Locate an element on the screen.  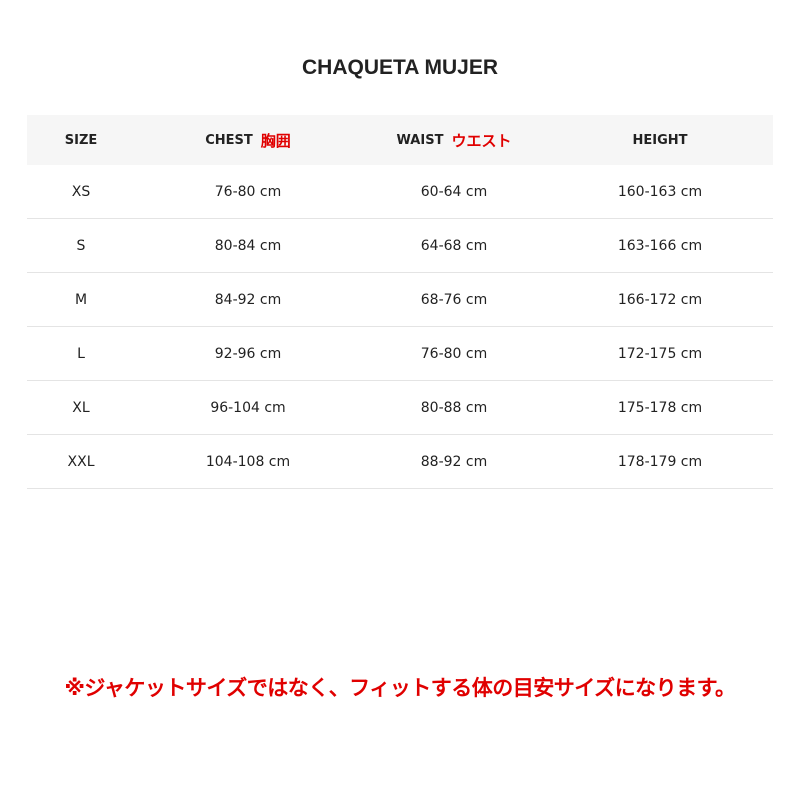
table-cell: 172-175 cm is located at coordinates (660, 353).